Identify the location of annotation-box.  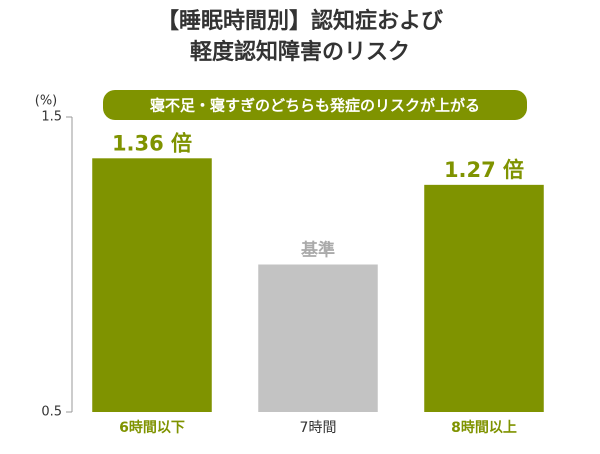
(315, 105).